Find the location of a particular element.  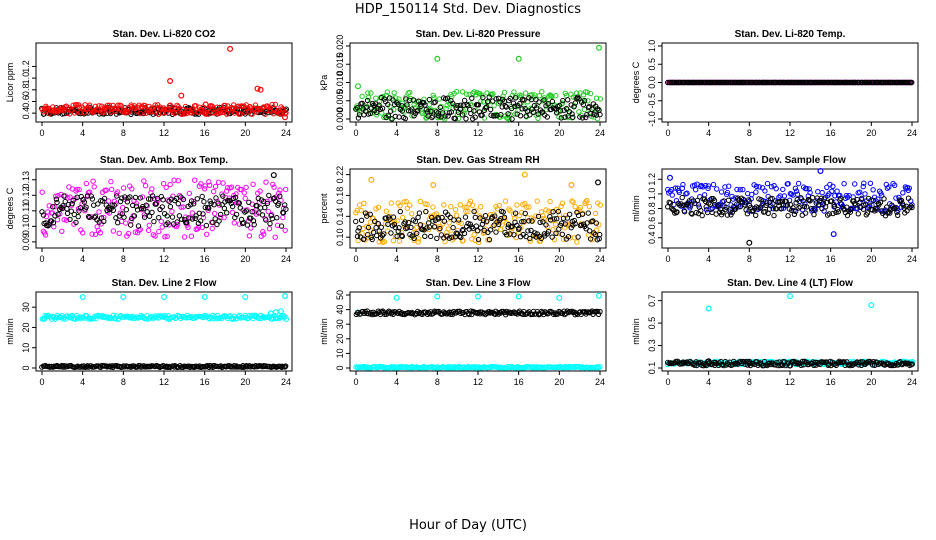

y-tick-label: 0.1 is located at coordinates (652, 368).